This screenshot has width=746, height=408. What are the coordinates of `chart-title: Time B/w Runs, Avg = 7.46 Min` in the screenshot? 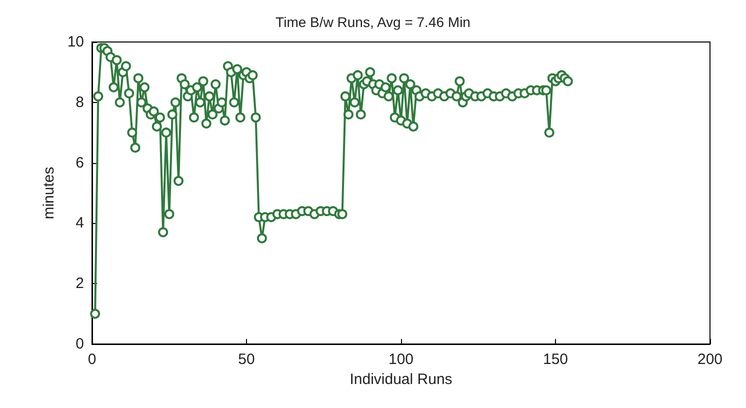 It's located at (373, 22).